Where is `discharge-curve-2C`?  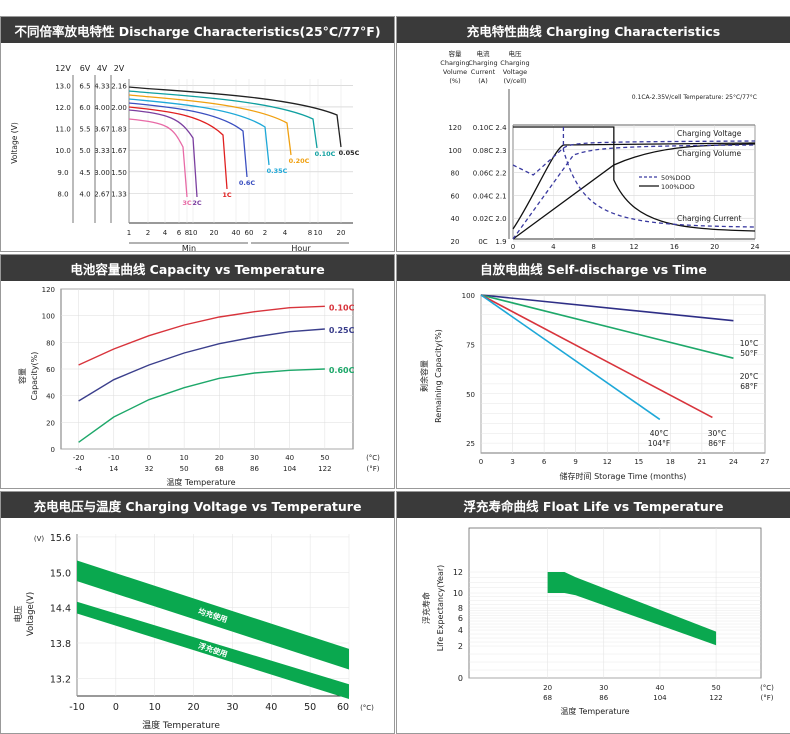 discharge-curve-2C is located at coordinates (163, 153).